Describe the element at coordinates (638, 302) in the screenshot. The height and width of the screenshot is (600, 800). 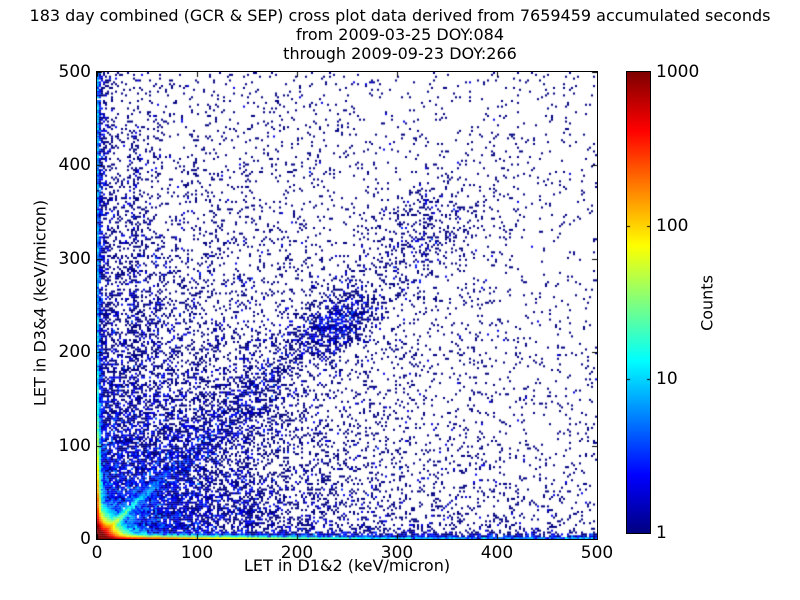
I see `colorbar-gradient` at that location.